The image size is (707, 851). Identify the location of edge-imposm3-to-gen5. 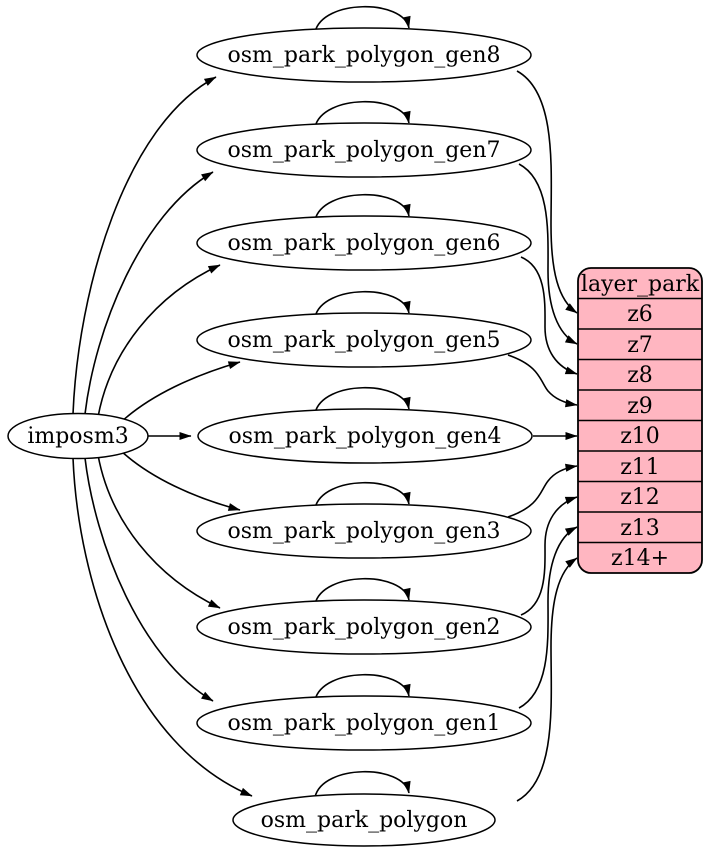
(180, 392).